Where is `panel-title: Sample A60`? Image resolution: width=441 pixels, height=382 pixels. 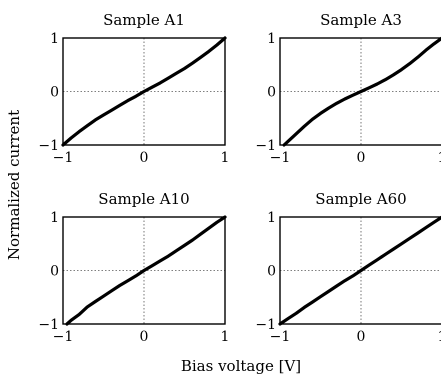 panel-title: Sample A60 is located at coordinates (360, 199).